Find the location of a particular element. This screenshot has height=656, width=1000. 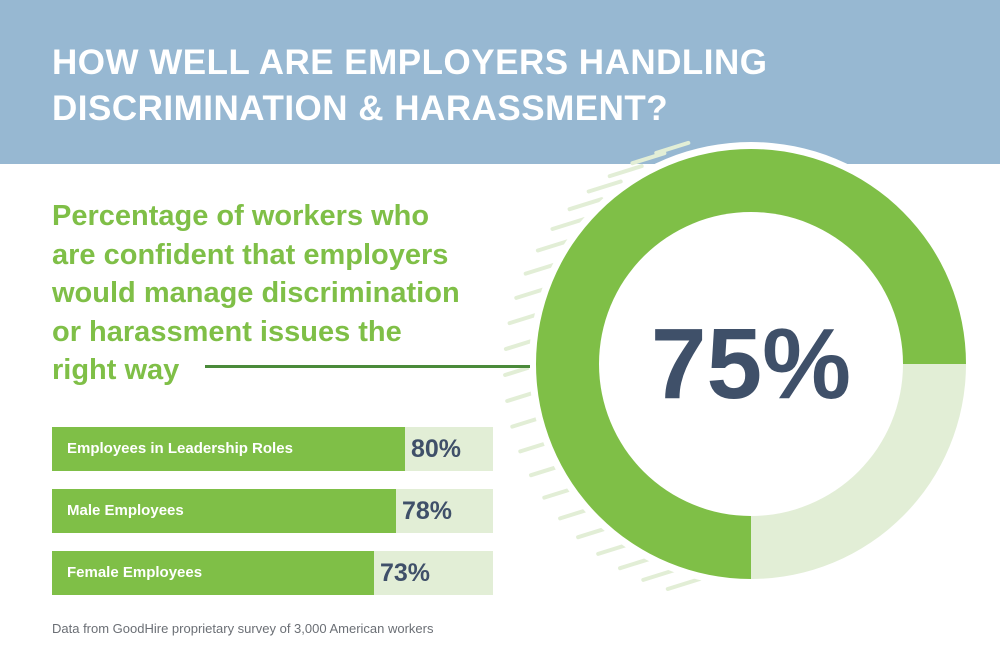

subtitle-line-1: Percentage of workers who is located at coordinates (241, 216).